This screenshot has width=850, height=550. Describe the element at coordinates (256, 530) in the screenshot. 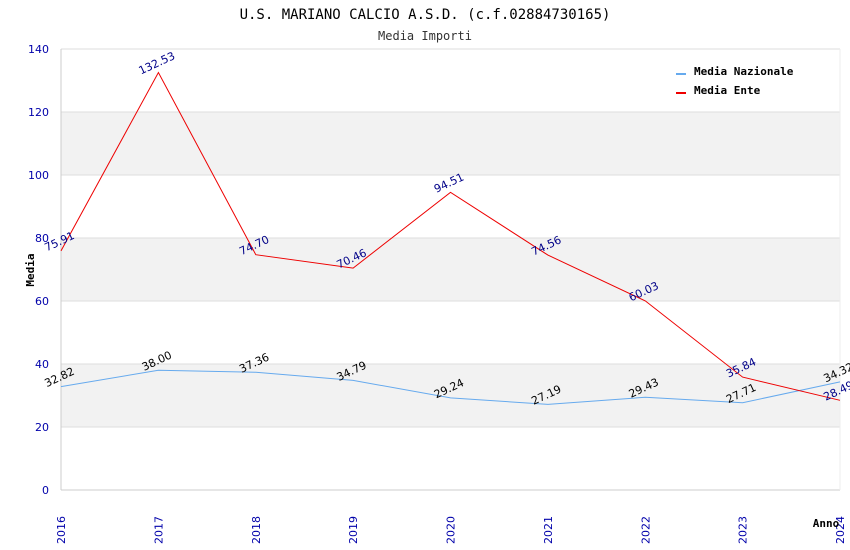

I see `x-tick-label: 2018` at that location.